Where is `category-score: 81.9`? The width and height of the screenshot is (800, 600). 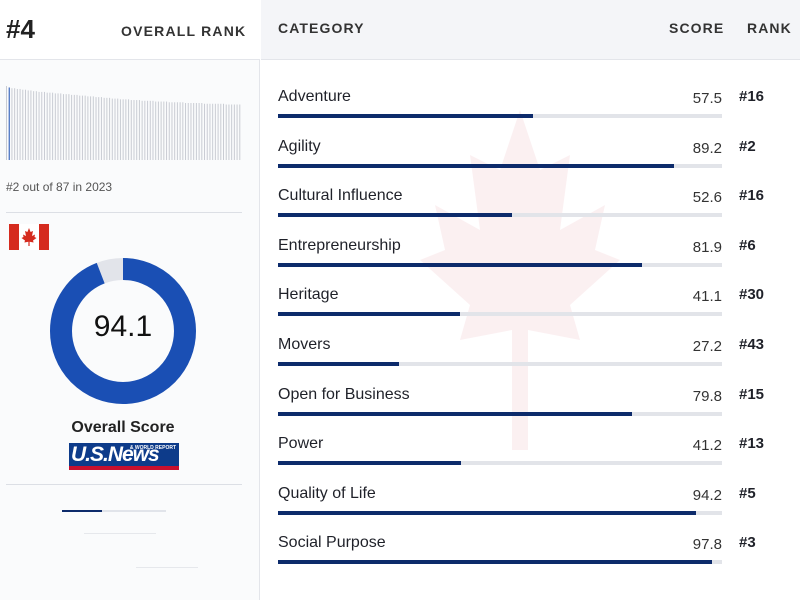 category-score: 81.9 is located at coordinates (707, 247).